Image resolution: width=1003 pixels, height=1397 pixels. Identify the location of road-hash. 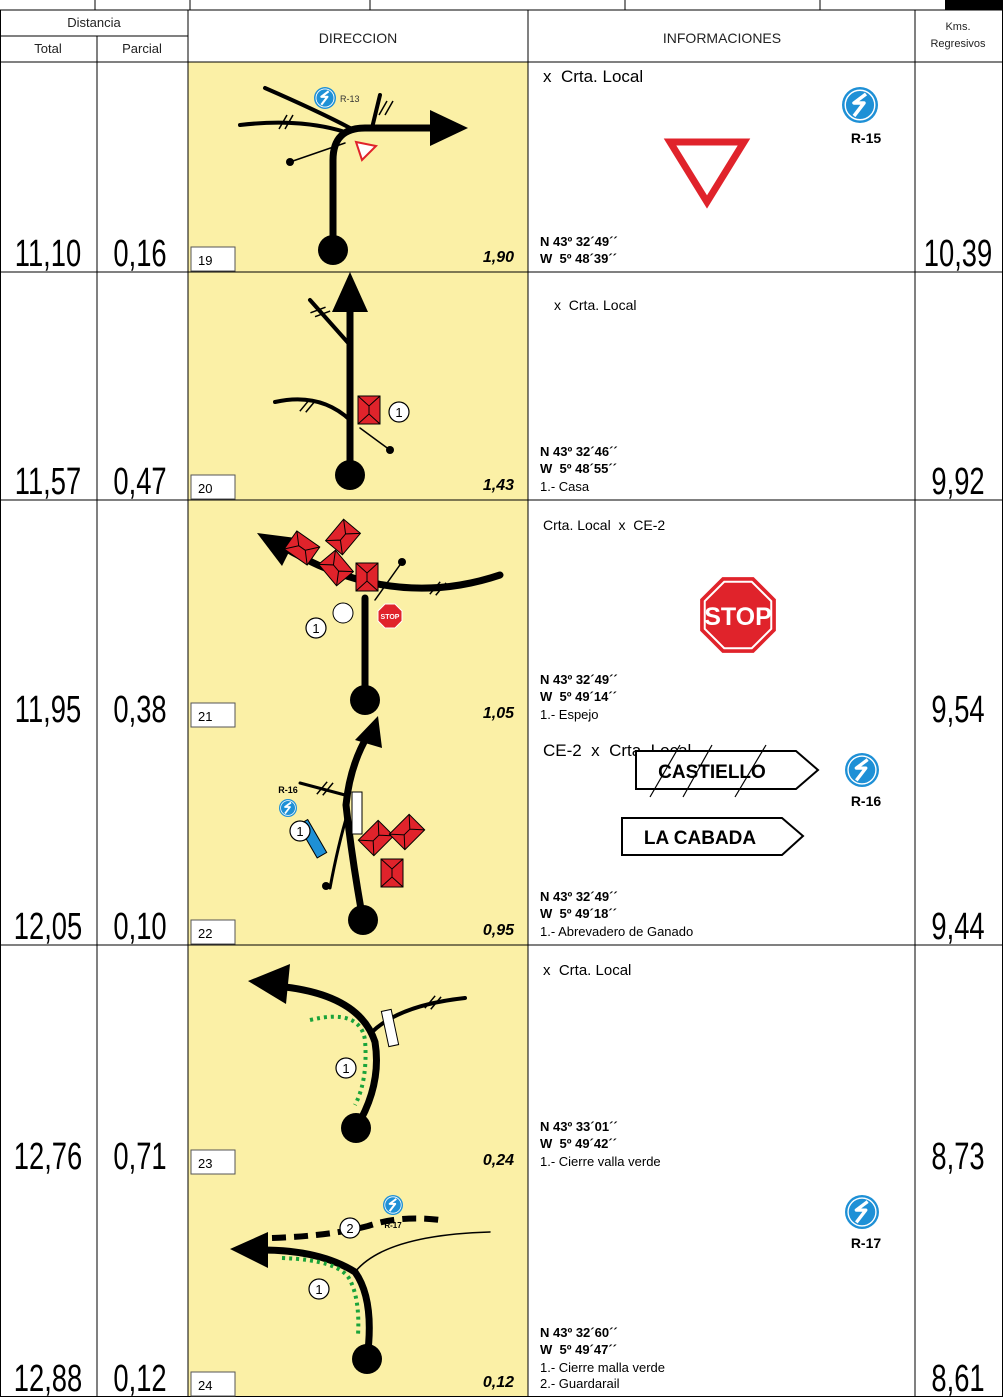
(438, 588).